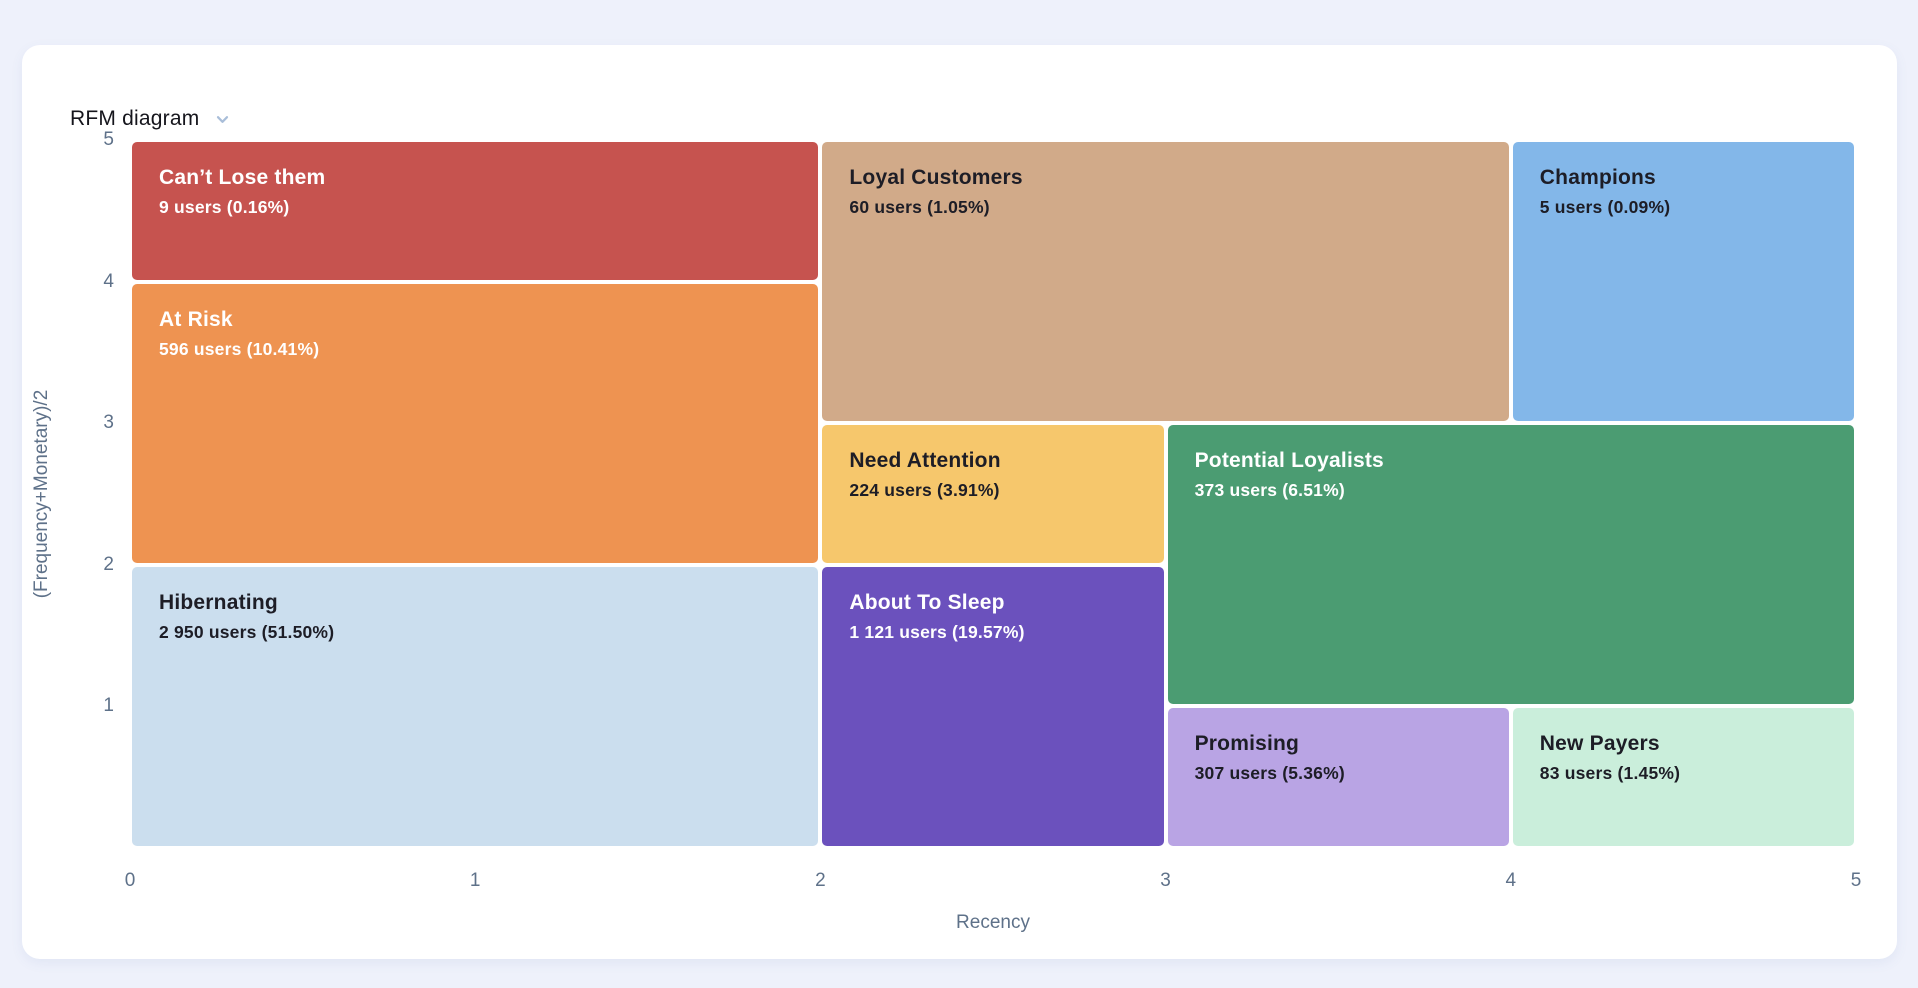  What do you see at coordinates (475, 706) in the screenshot?
I see `segment-hibernating: Hibernating 2 950 users (51.50%)` at bounding box center [475, 706].